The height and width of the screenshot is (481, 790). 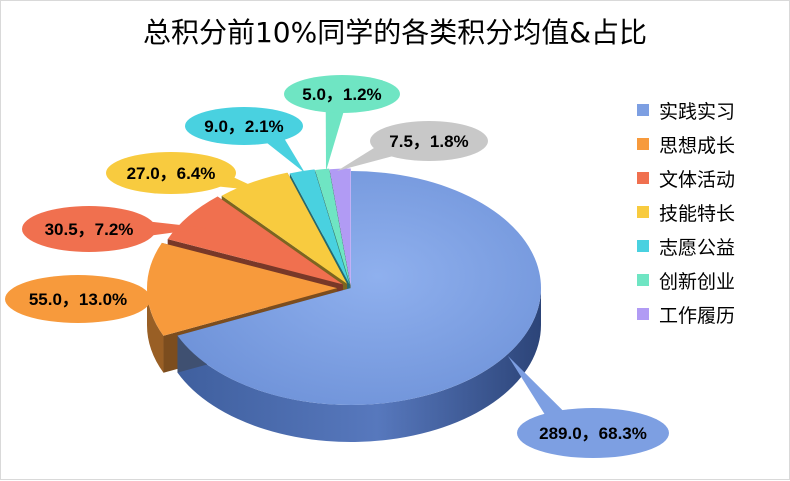 What do you see at coordinates (643, 110) in the screenshot?
I see `legend-swatch-practice` at bounding box center [643, 110].